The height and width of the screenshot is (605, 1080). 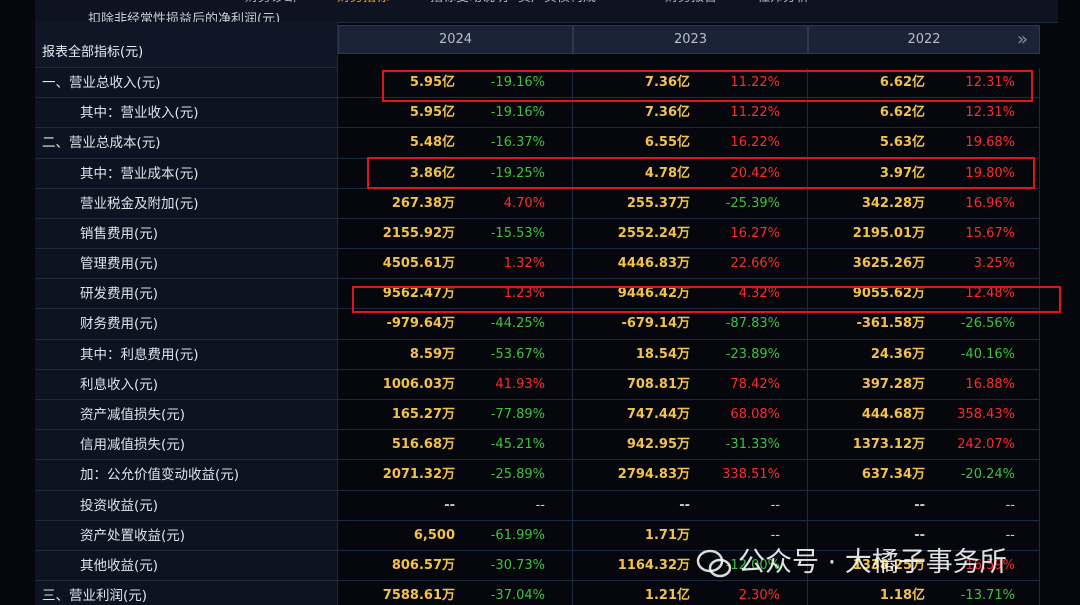 I want to click on change-percent: 11.22%, so click(x=755, y=82).